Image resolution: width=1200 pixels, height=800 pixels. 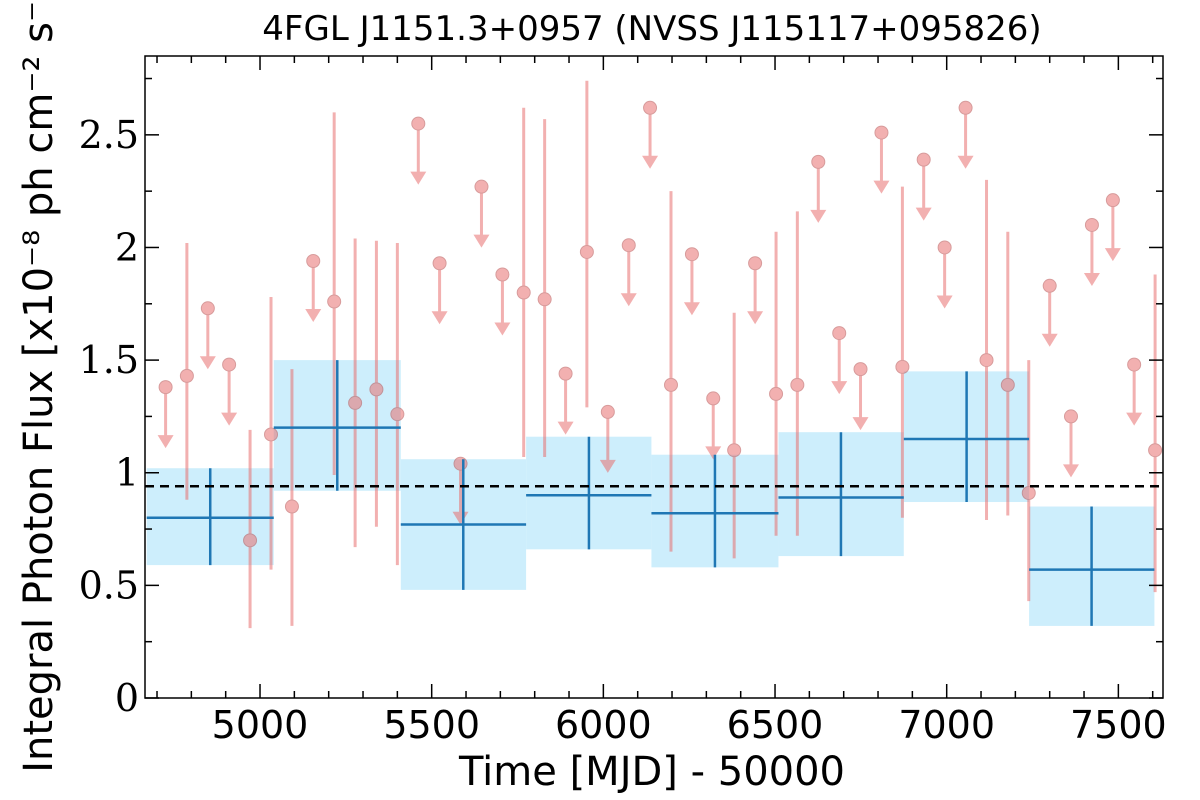 What do you see at coordinates (651, 29) in the screenshot?
I see `chart-title: 4FGL J1151.3+0957 (NVSS J115117+095826)` at bounding box center [651, 29].